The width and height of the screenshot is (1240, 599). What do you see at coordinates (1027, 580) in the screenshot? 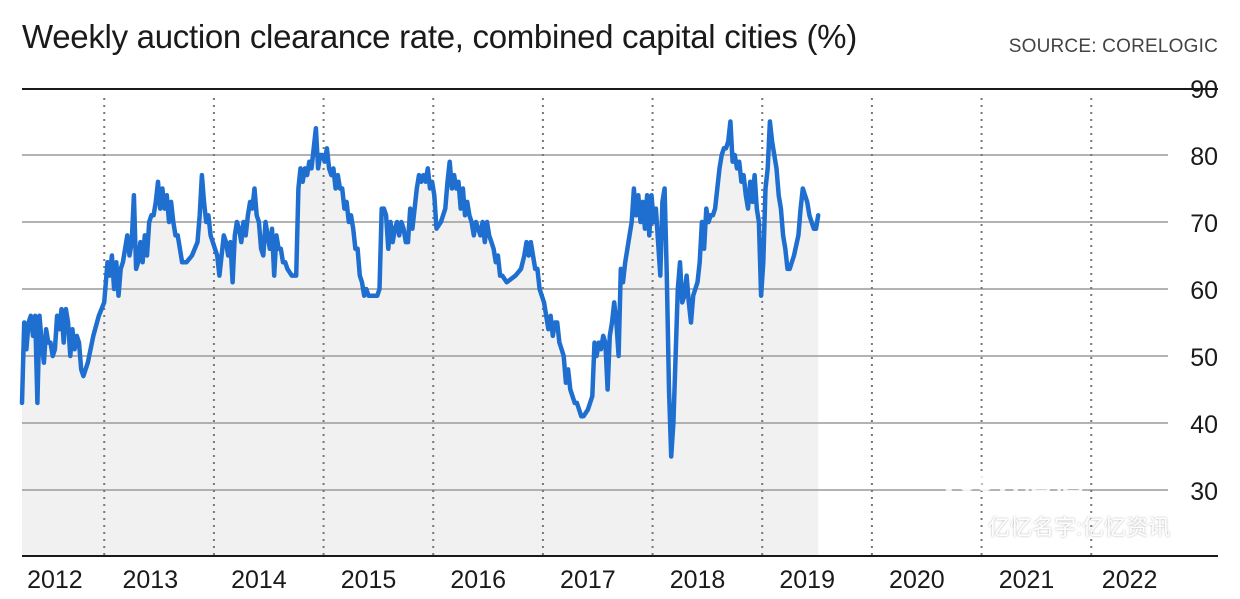
I see `x-tick-label-2021: 2021` at bounding box center [1027, 580].